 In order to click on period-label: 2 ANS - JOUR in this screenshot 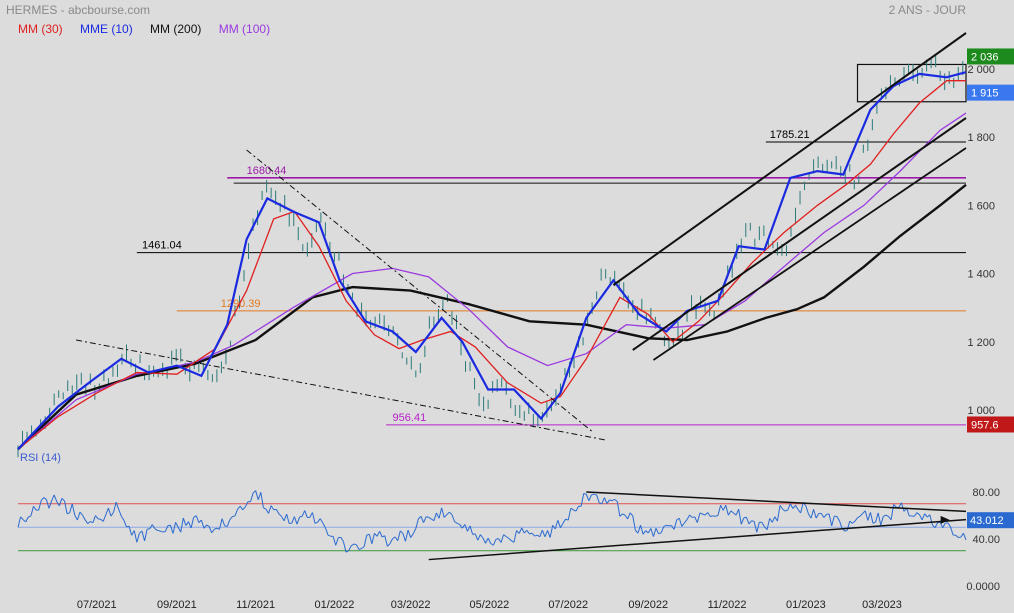, I will do `click(927, 10)`.